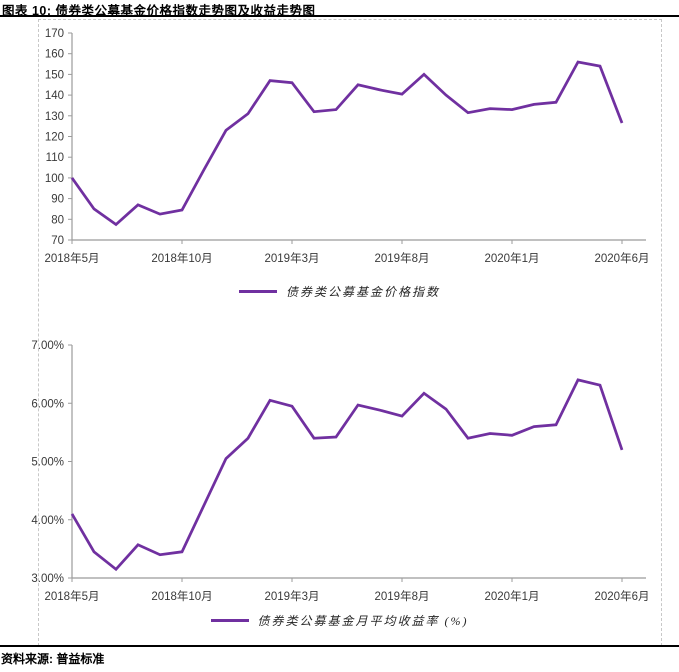 The height and width of the screenshot is (672, 679). What do you see at coordinates (47, 463) in the screenshot?
I see `y-tick-label: 5.00%` at bounding box center [47, 463].